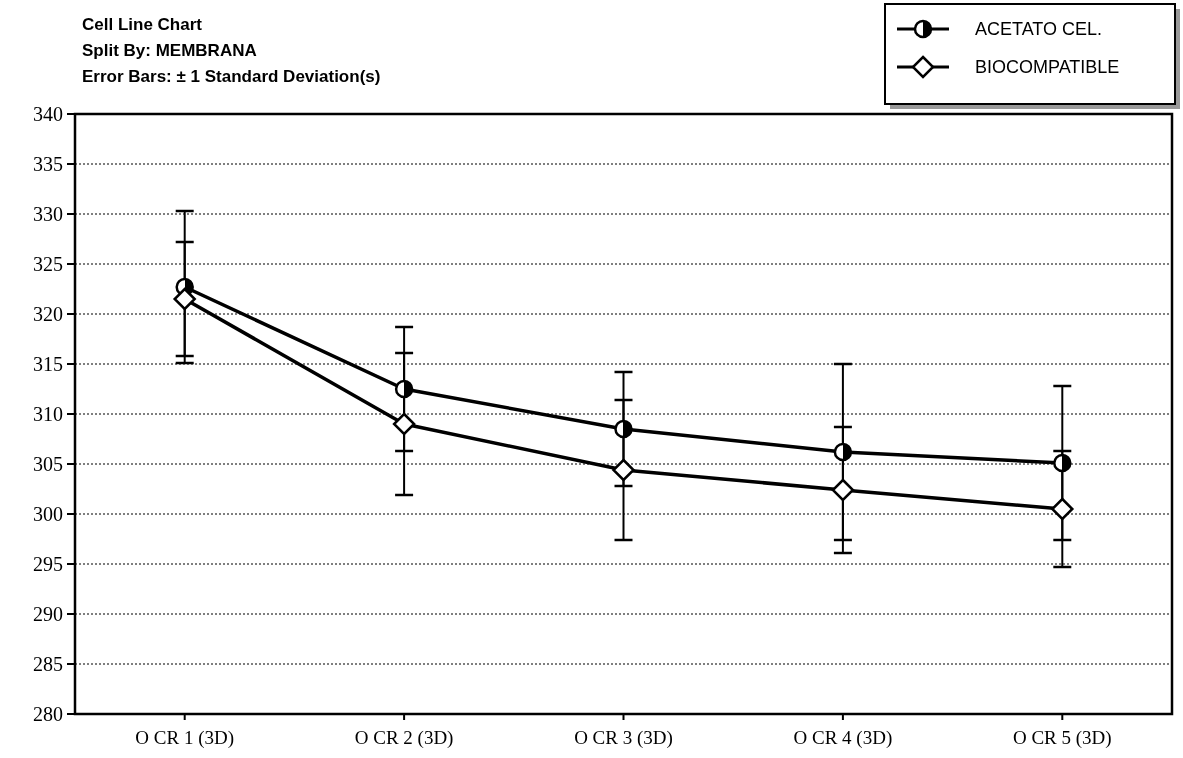 Image resolution: width=1183 pixels, height=758 pixels. Describe the element at coordinates (48, 664) in the screenshot. I see `y-tick-label: 285` at that location.